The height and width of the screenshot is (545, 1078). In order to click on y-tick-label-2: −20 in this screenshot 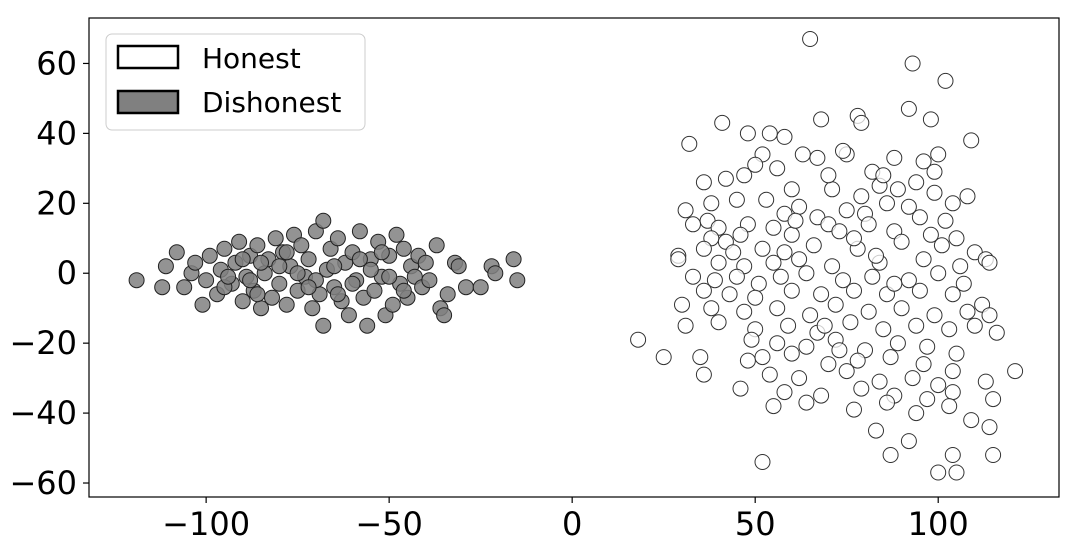, I will do `click(43, 343)`.